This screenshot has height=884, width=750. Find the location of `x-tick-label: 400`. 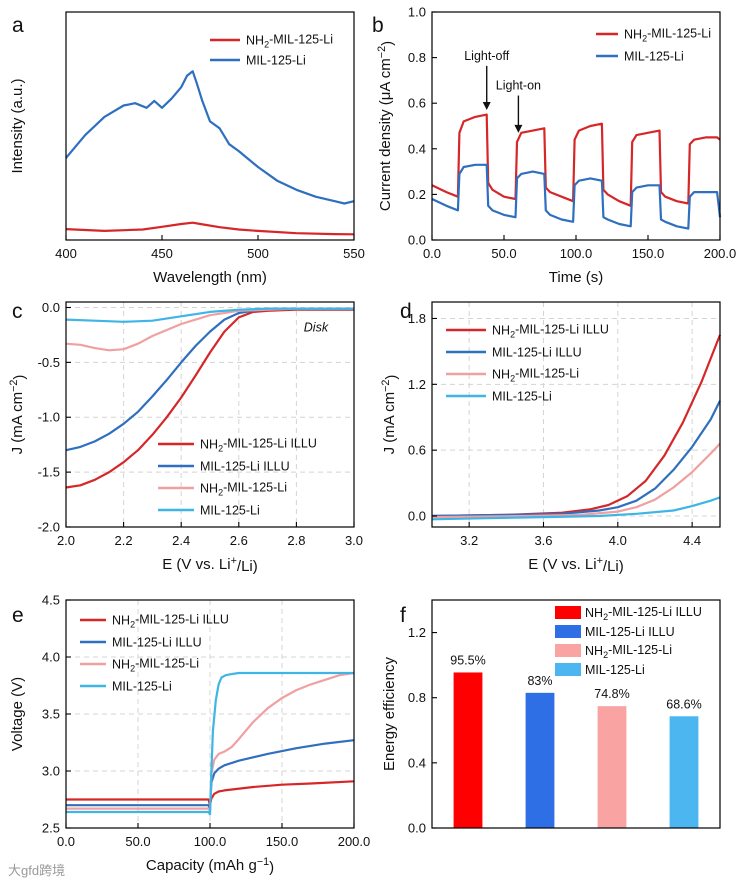

x-tick-label: 400 is located at coordinates (66, 253).